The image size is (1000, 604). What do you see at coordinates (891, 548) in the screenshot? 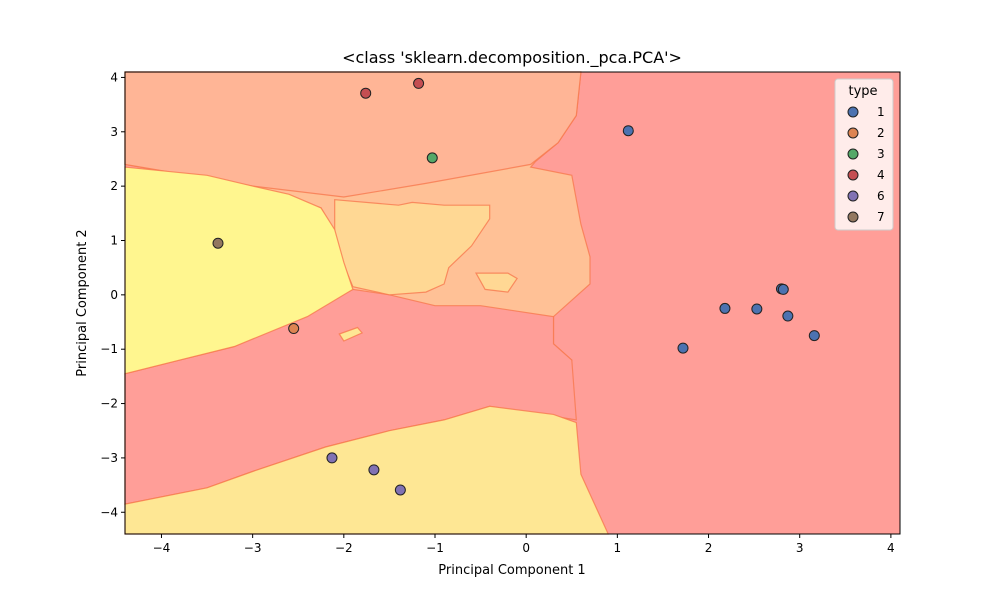
I see `x-tick-label: 4` at bounding box center [891, 548].